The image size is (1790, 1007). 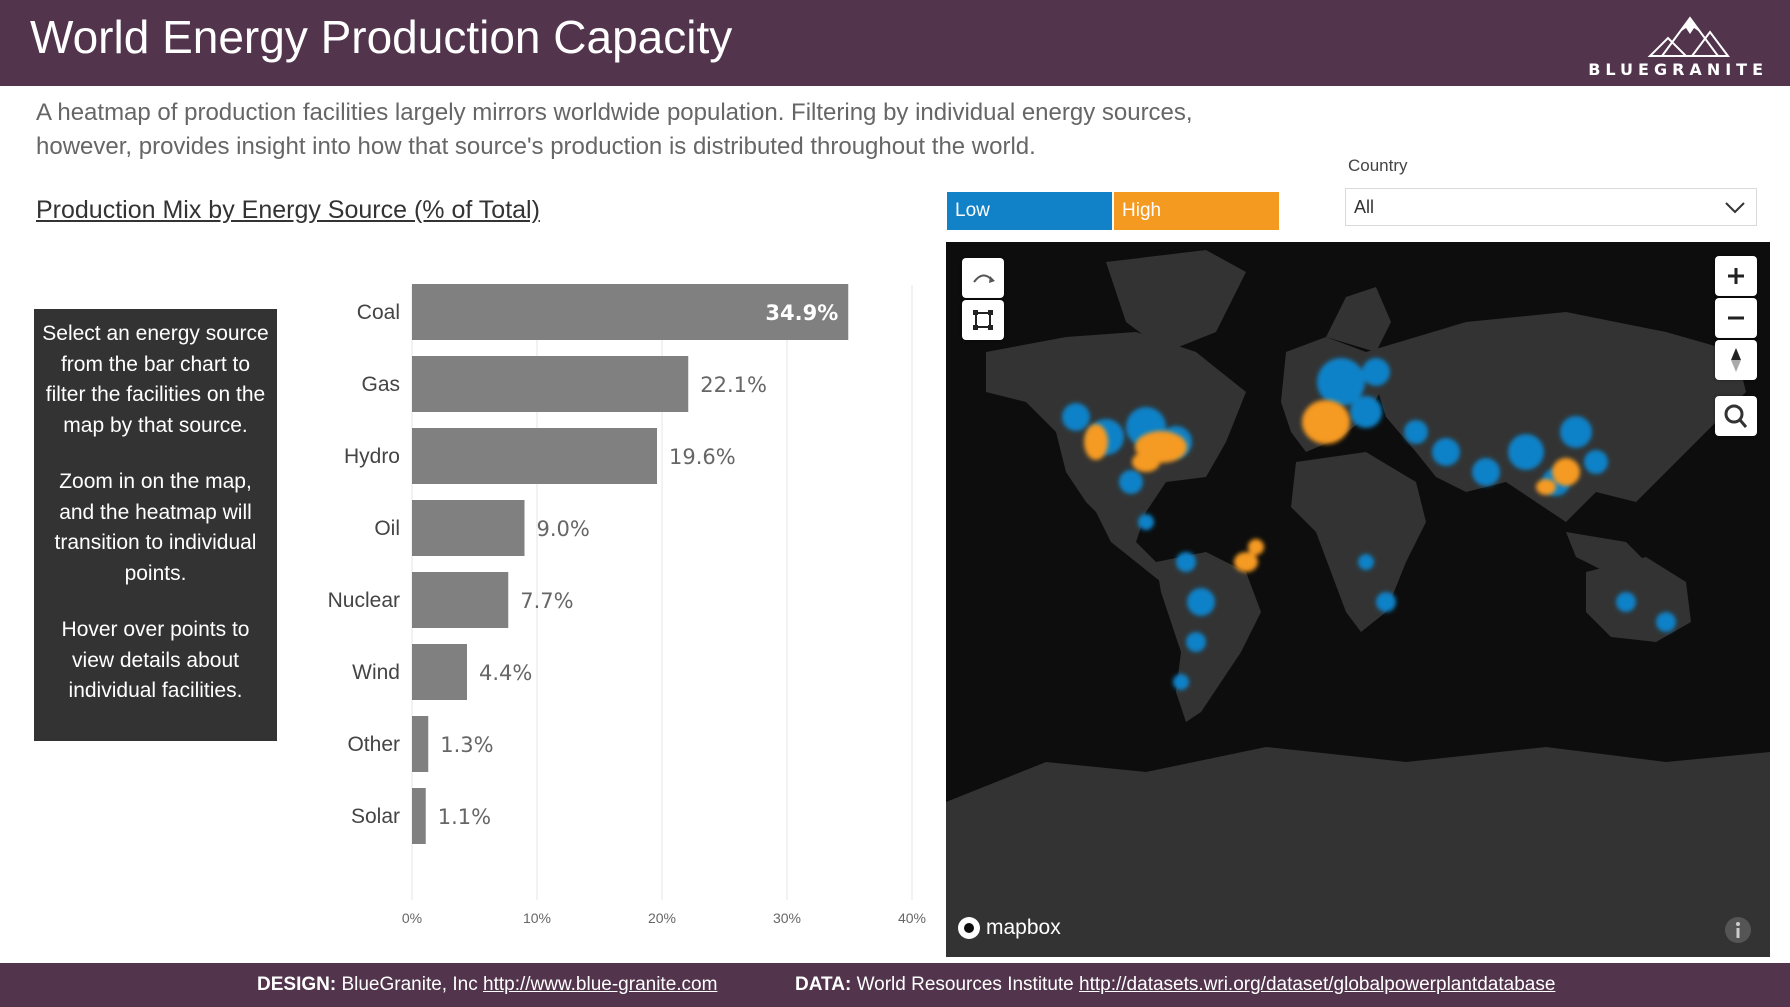 I want to click on selection-button, so click(x=983, y=320).